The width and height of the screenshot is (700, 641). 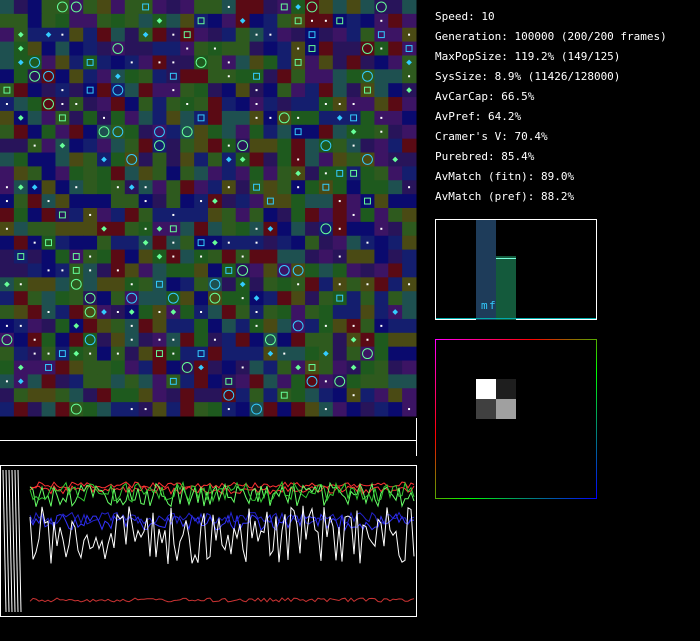 What do you see at coordinates (527, 56) in the screenshot?
I see `stat-line: MaxPopSize: 119.2% (149/125)` at bounding box center [527, 56].